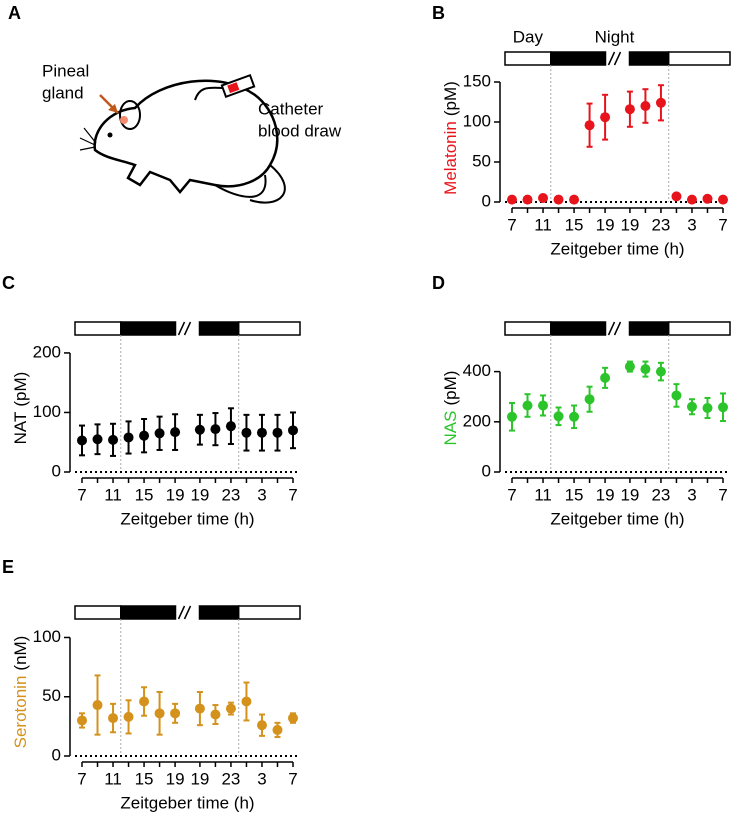 This screenshot has height=825, width=738. What do you see at coordinates (63, 92) in the screenshot?
I see `label-line: gland` at bounding box center [63, 92].